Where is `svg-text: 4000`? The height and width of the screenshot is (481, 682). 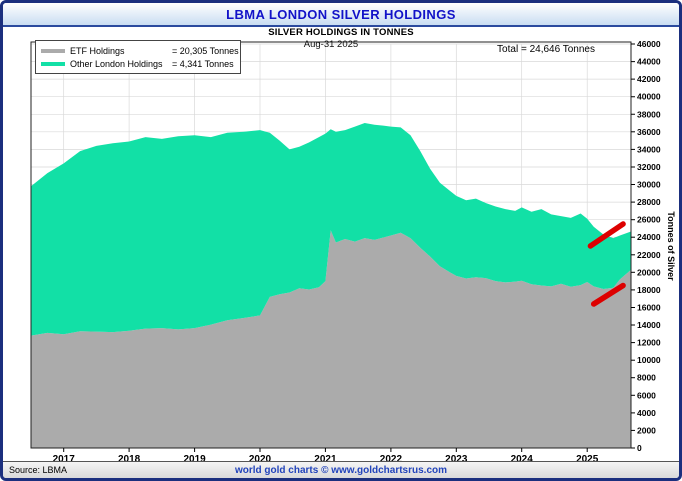 svg-text: 4000 is located at coordinates (646, 413).